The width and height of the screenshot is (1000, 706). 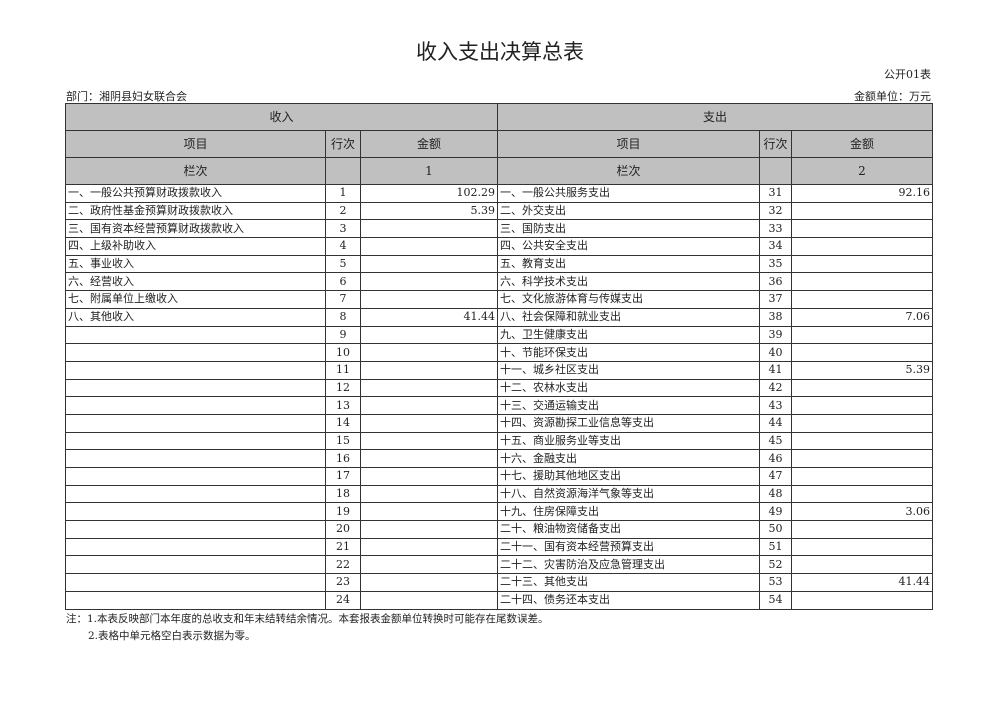 I want to click on expense-row-no: 52, so click(x=775, y=565).